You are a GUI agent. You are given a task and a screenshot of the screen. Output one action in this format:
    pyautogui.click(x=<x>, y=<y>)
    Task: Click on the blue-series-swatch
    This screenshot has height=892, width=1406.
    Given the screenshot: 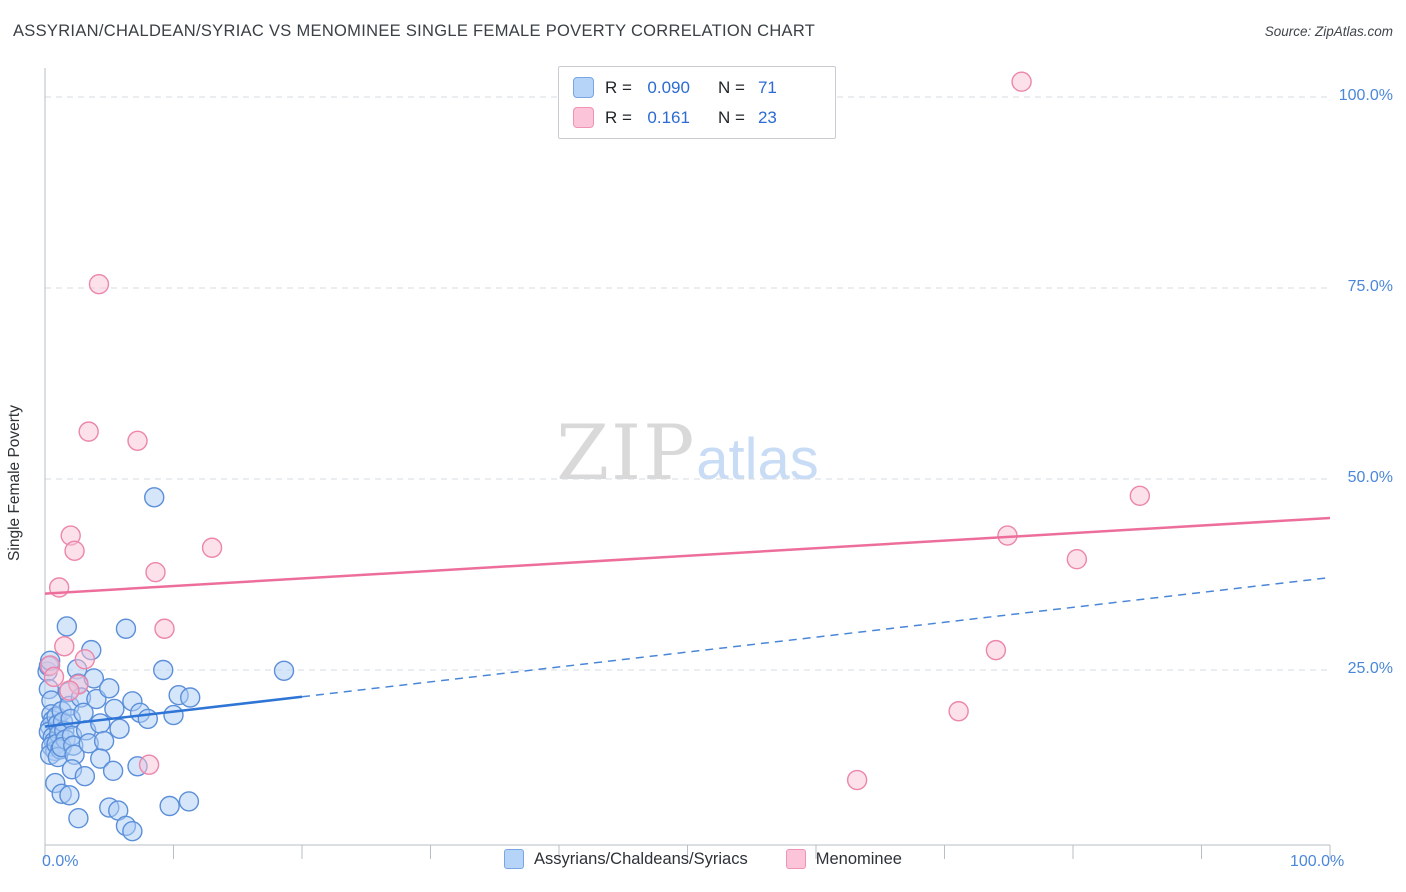 What is the action you would take?
    pyautogui.click(x=583, y=87)
    